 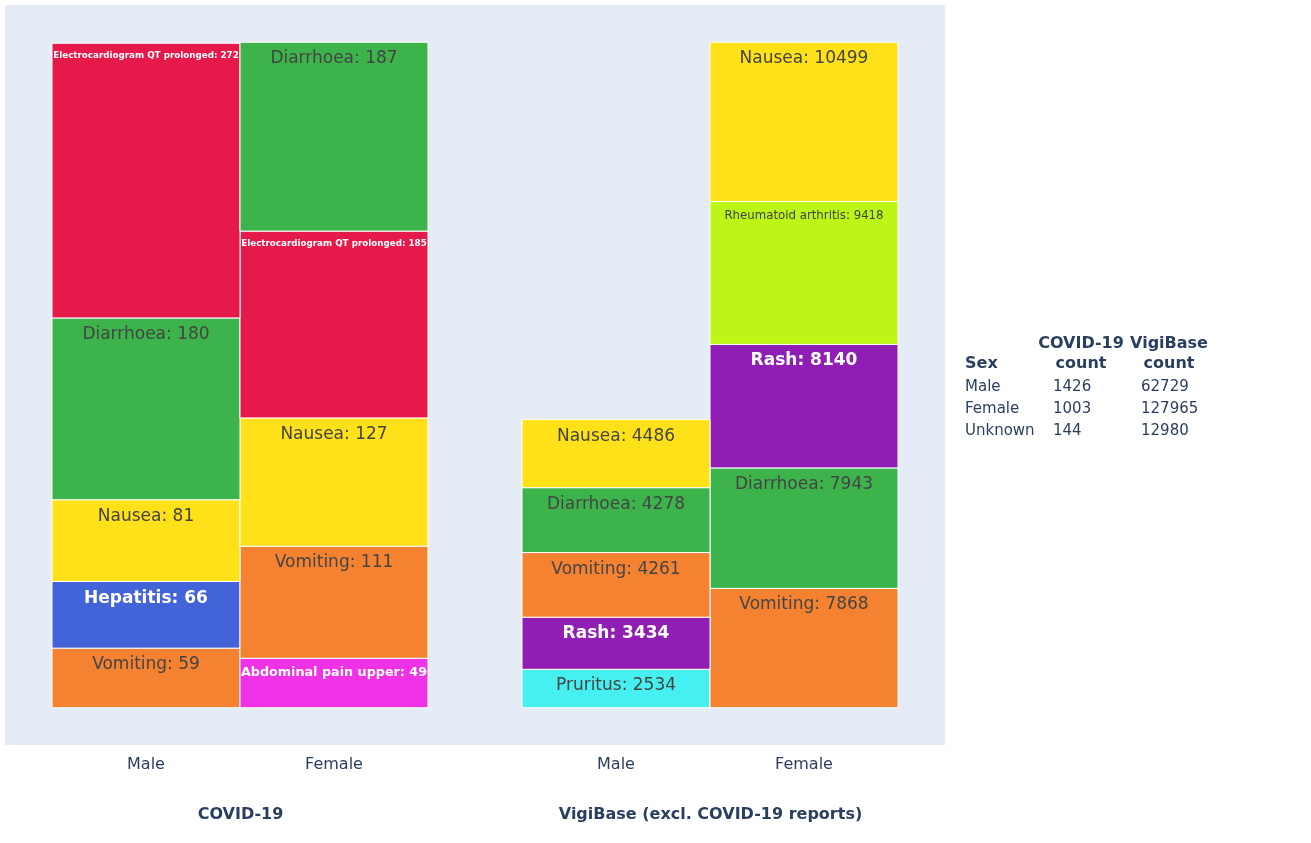 What do you see at coordinates (992, 408) in the screenshot?
I see `text: Female` at bounding box center [992, 408].